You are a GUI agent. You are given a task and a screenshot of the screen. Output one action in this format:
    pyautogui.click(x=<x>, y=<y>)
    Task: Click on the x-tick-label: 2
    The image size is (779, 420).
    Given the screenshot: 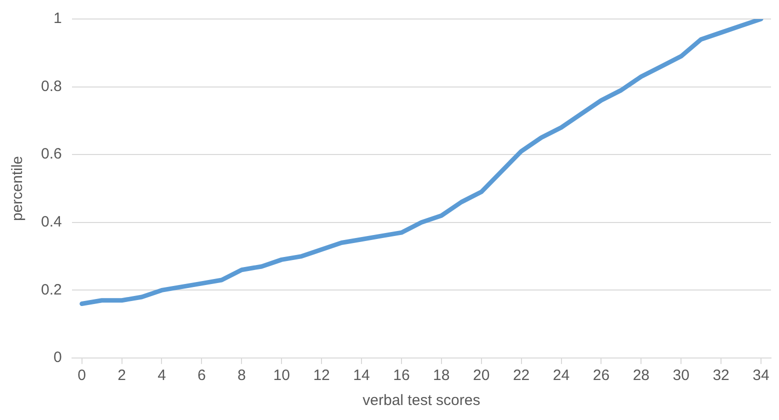 What is the action you would take?
    pyautogui.click(x=122, y=375)
    